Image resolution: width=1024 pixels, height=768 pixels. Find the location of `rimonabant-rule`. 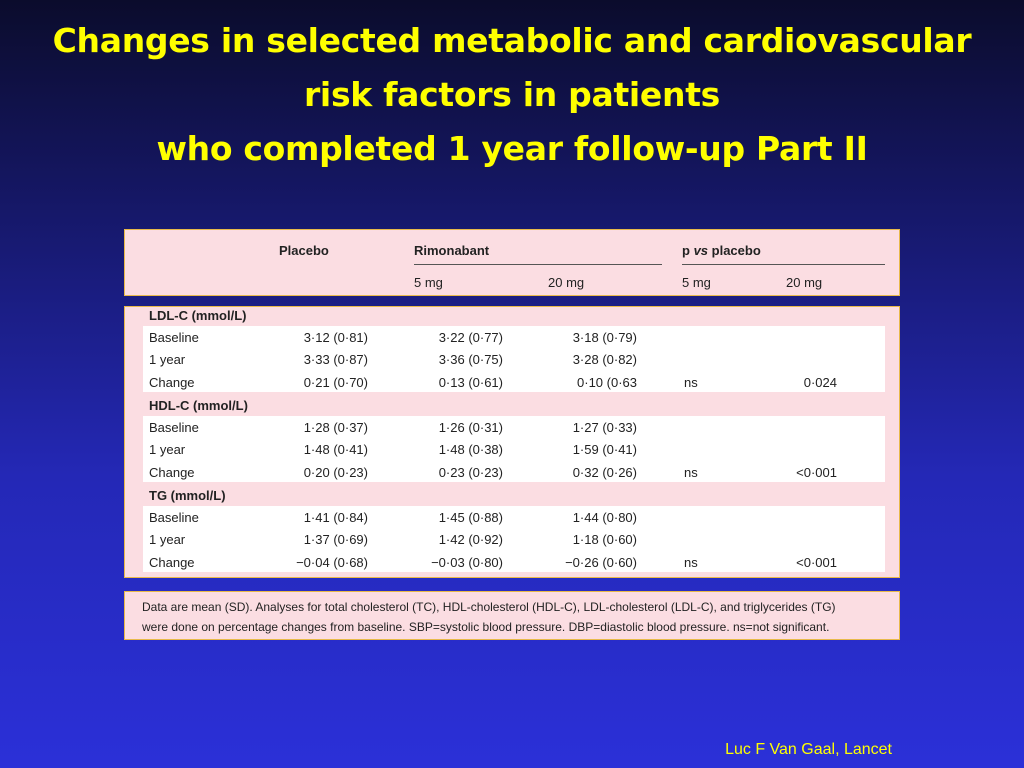

rimonabant-rule is located at coordinates (538, 264).